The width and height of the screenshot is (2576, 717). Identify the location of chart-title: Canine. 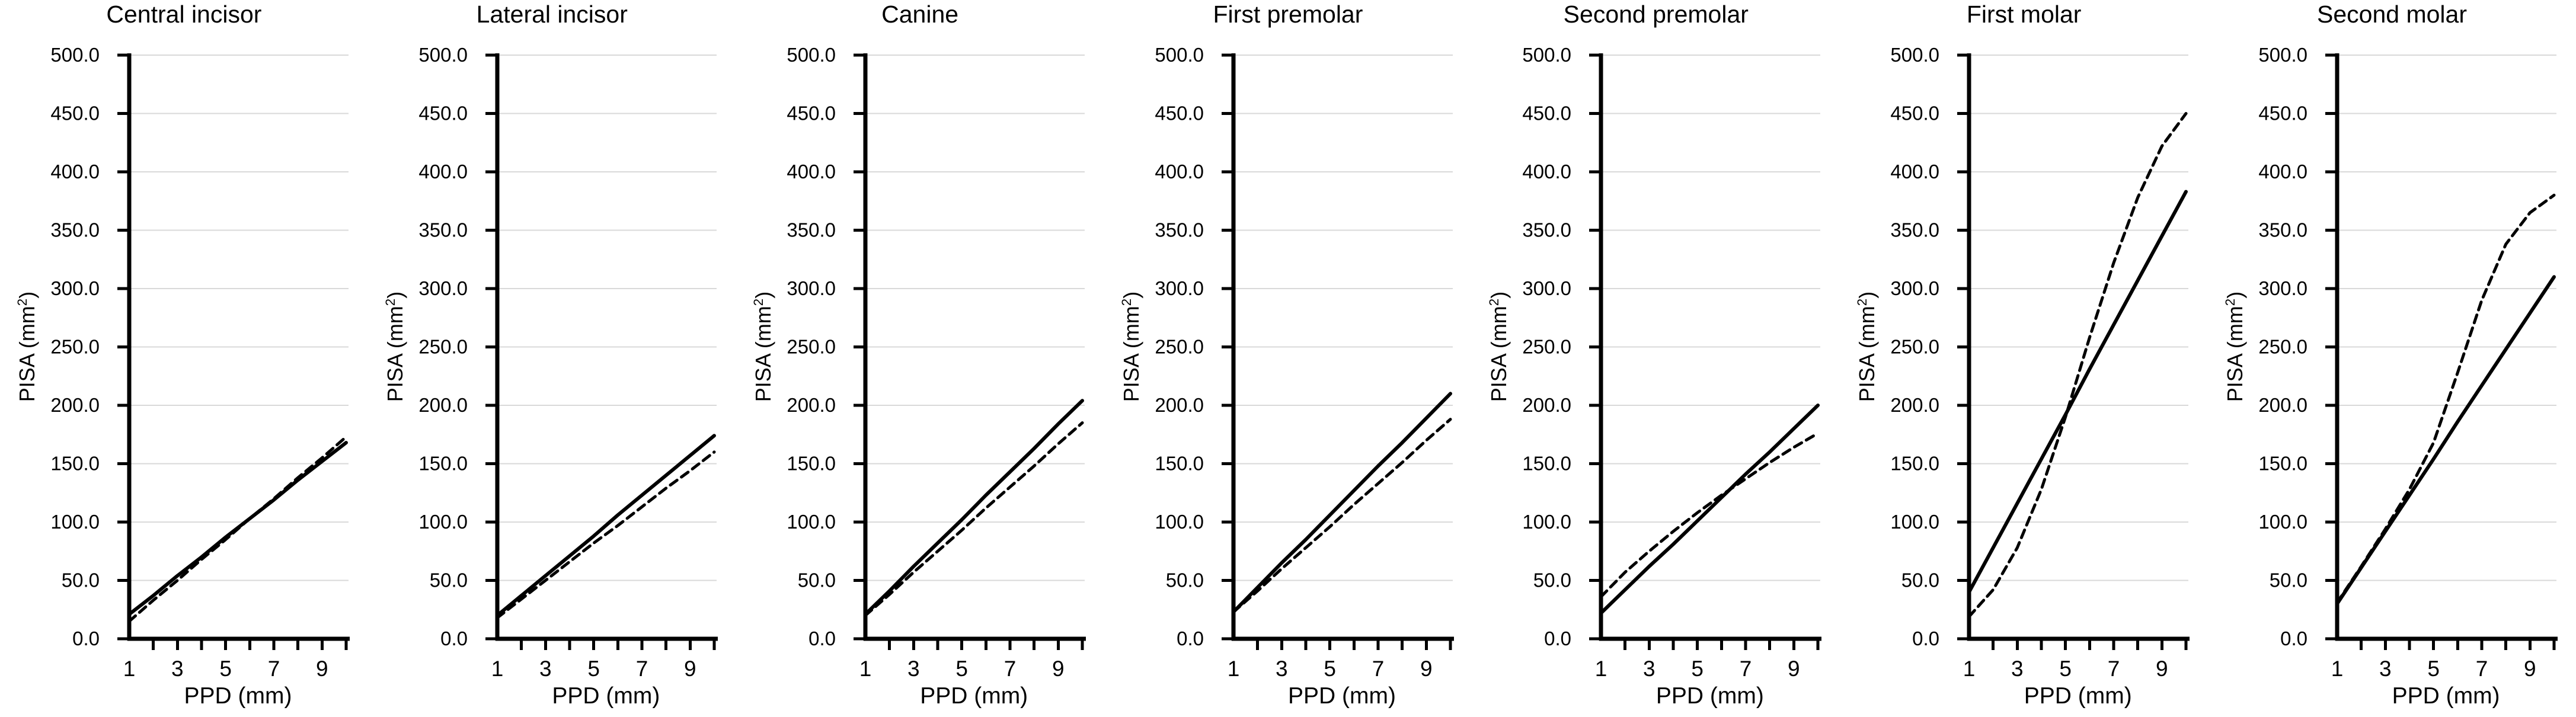
(920, 14).